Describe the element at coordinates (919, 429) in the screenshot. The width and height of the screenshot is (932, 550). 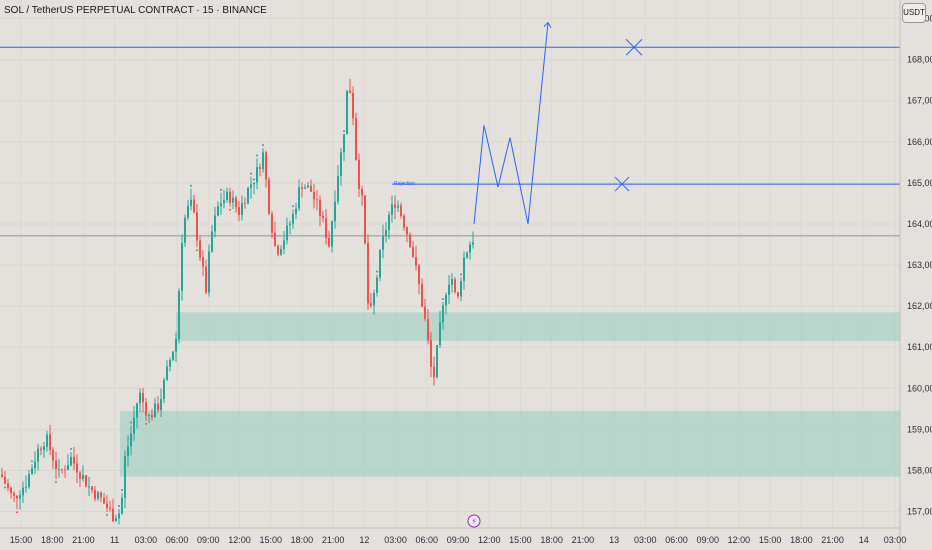
I see `price-tick-label: 159,00` at that location.